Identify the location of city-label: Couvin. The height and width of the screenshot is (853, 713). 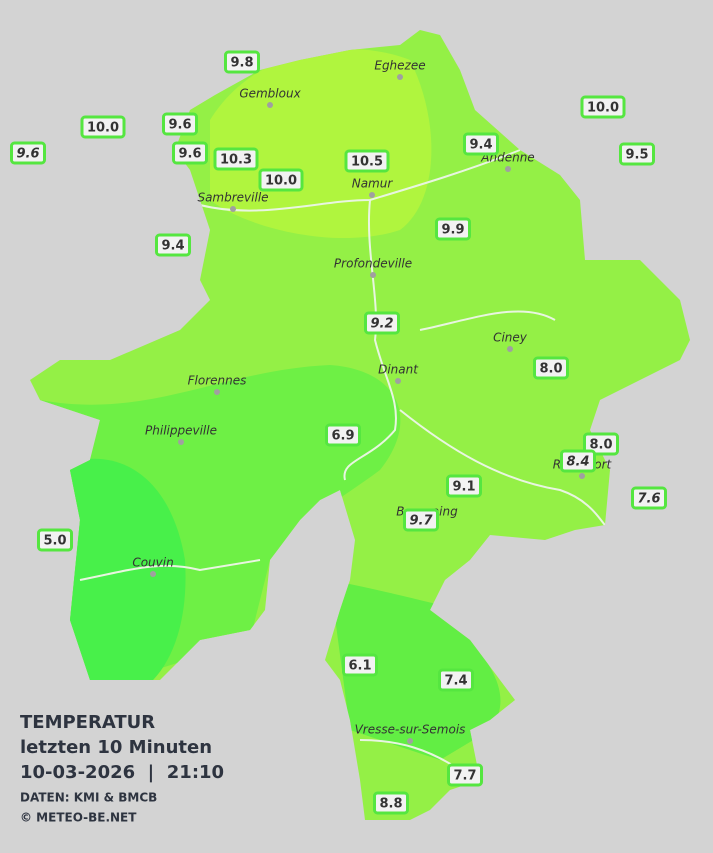
(152, 563).